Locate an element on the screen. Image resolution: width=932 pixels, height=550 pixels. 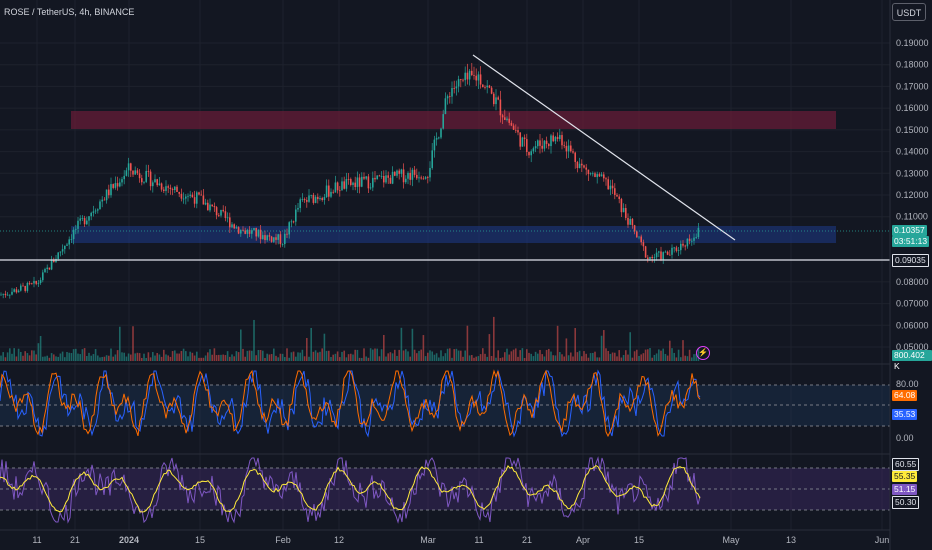
price-tick-label: 0.05000 is located at coordinates (912, 347).